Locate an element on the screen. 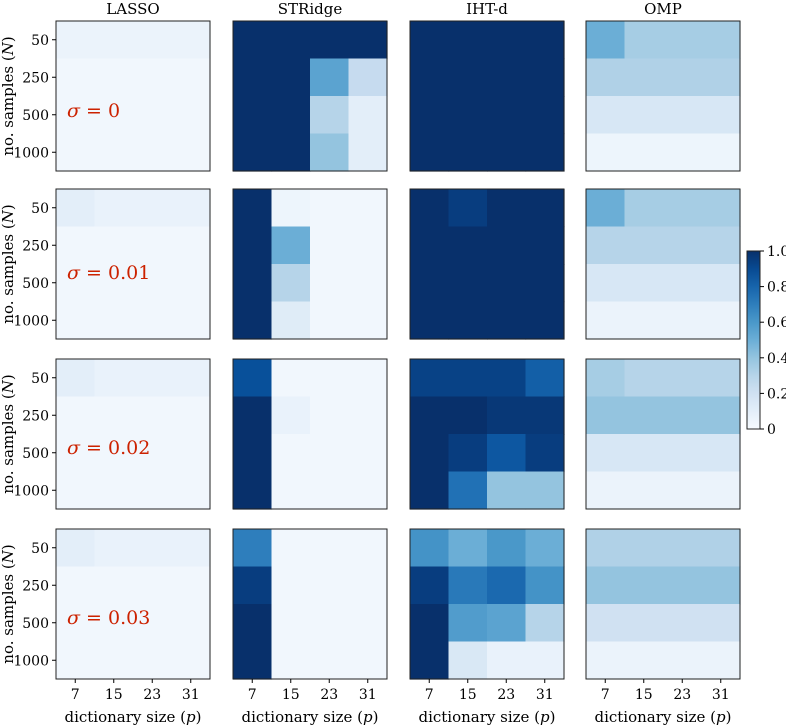 The width and height of the screenshot is (786, 726). panel-r1-c2 is located at coordinates (487, 264).